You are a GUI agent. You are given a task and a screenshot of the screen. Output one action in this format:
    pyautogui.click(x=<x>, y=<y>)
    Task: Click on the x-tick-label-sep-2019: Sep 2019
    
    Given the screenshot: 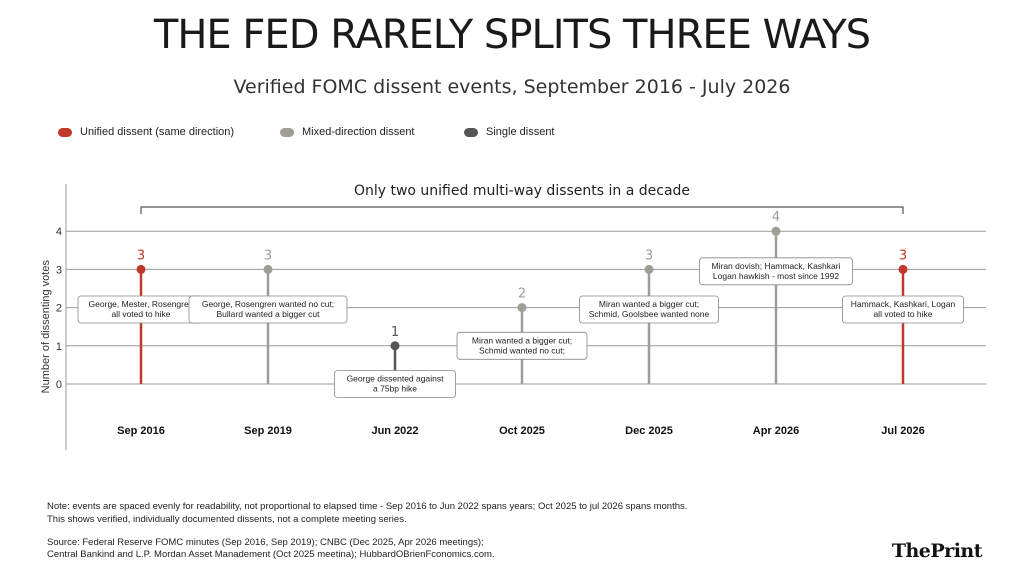 What is the action you would take?
    pyautogui.click(x=268, y=431)
    